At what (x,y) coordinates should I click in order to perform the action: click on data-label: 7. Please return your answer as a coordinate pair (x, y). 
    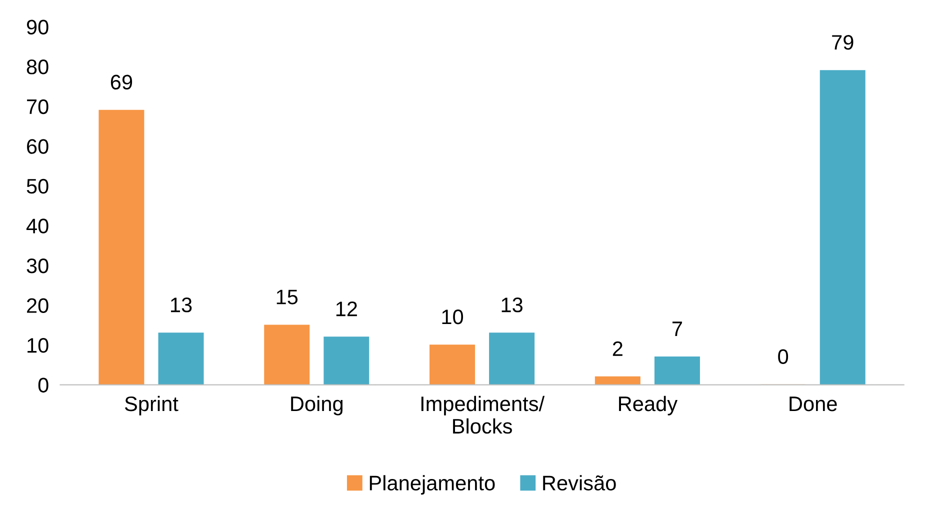
    Looking at the image, I should click on (677, 329).